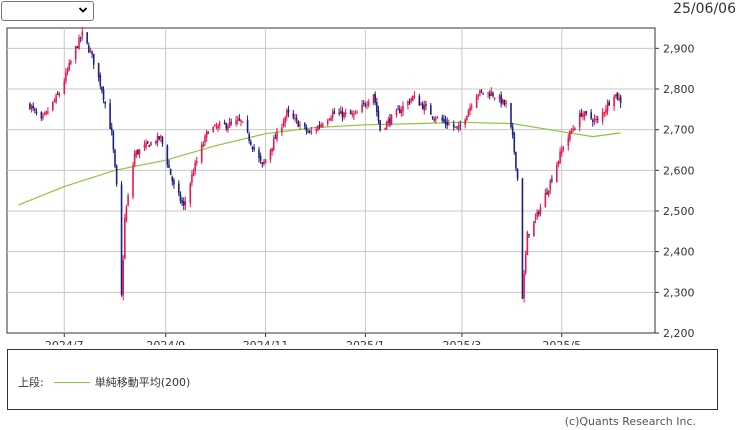  What do you see at coordinates (47, 11) in the screenshot?
I see `period-select` at bounding box center [47, 11].